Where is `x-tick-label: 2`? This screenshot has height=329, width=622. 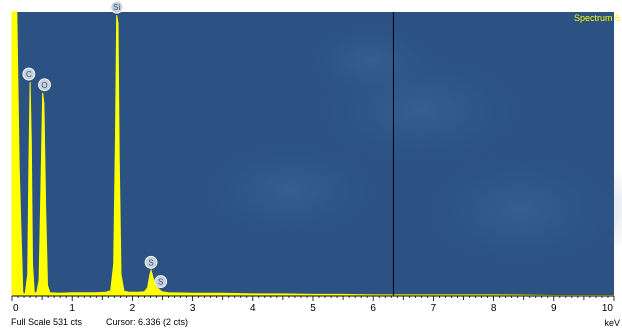
x-tick-label: 2 is located at coordinates (133, 308).